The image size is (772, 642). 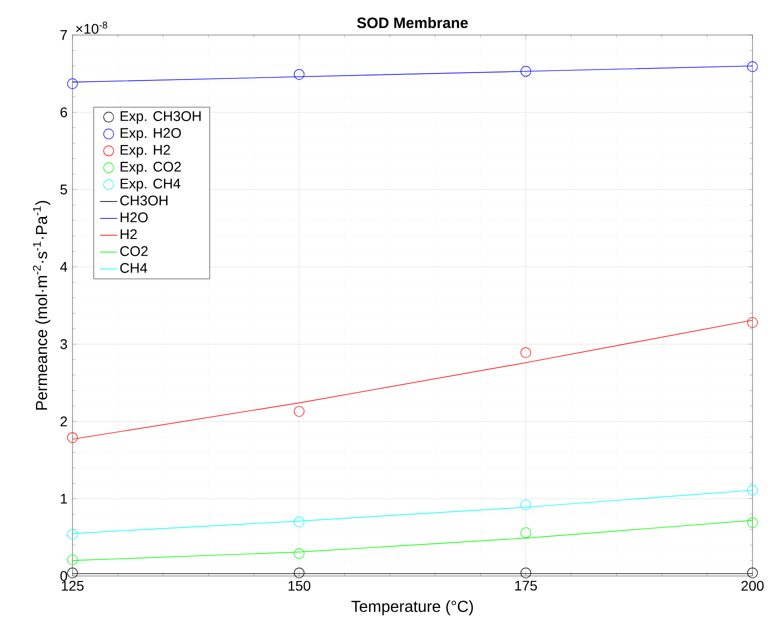 What do you see at coordinates (64, 344) in the screenshot?
I see `y-tick-label: 3` at bounding box center [64, 344].